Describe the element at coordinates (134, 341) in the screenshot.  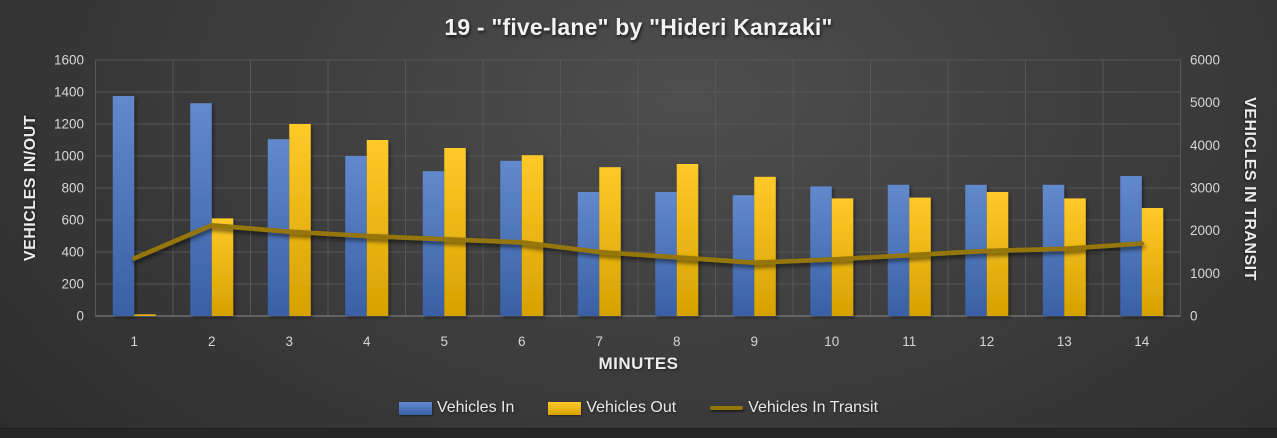
I see `x-axis-tick: 1` at that location.